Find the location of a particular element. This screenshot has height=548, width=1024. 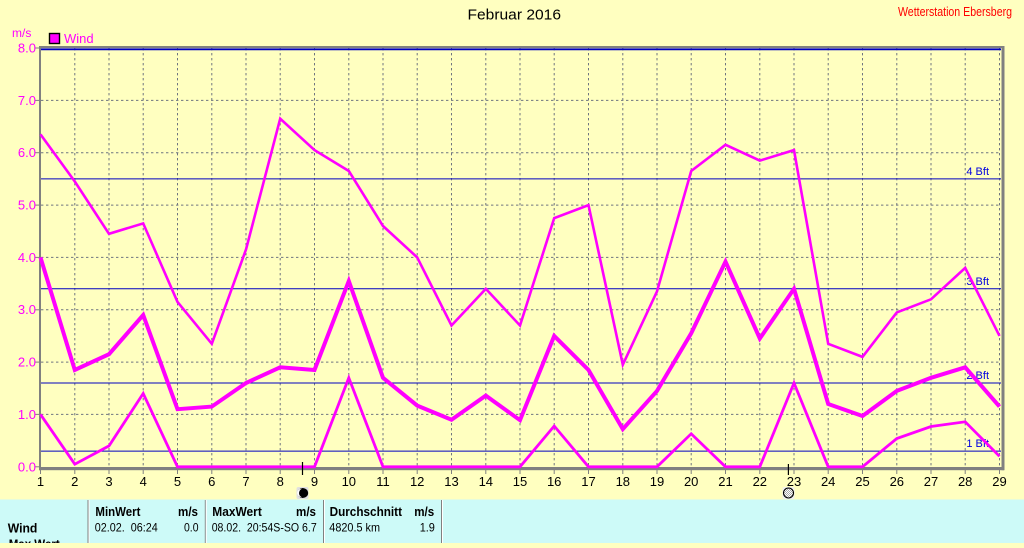

svg-text: 23 is located at coordinates (794, 481).